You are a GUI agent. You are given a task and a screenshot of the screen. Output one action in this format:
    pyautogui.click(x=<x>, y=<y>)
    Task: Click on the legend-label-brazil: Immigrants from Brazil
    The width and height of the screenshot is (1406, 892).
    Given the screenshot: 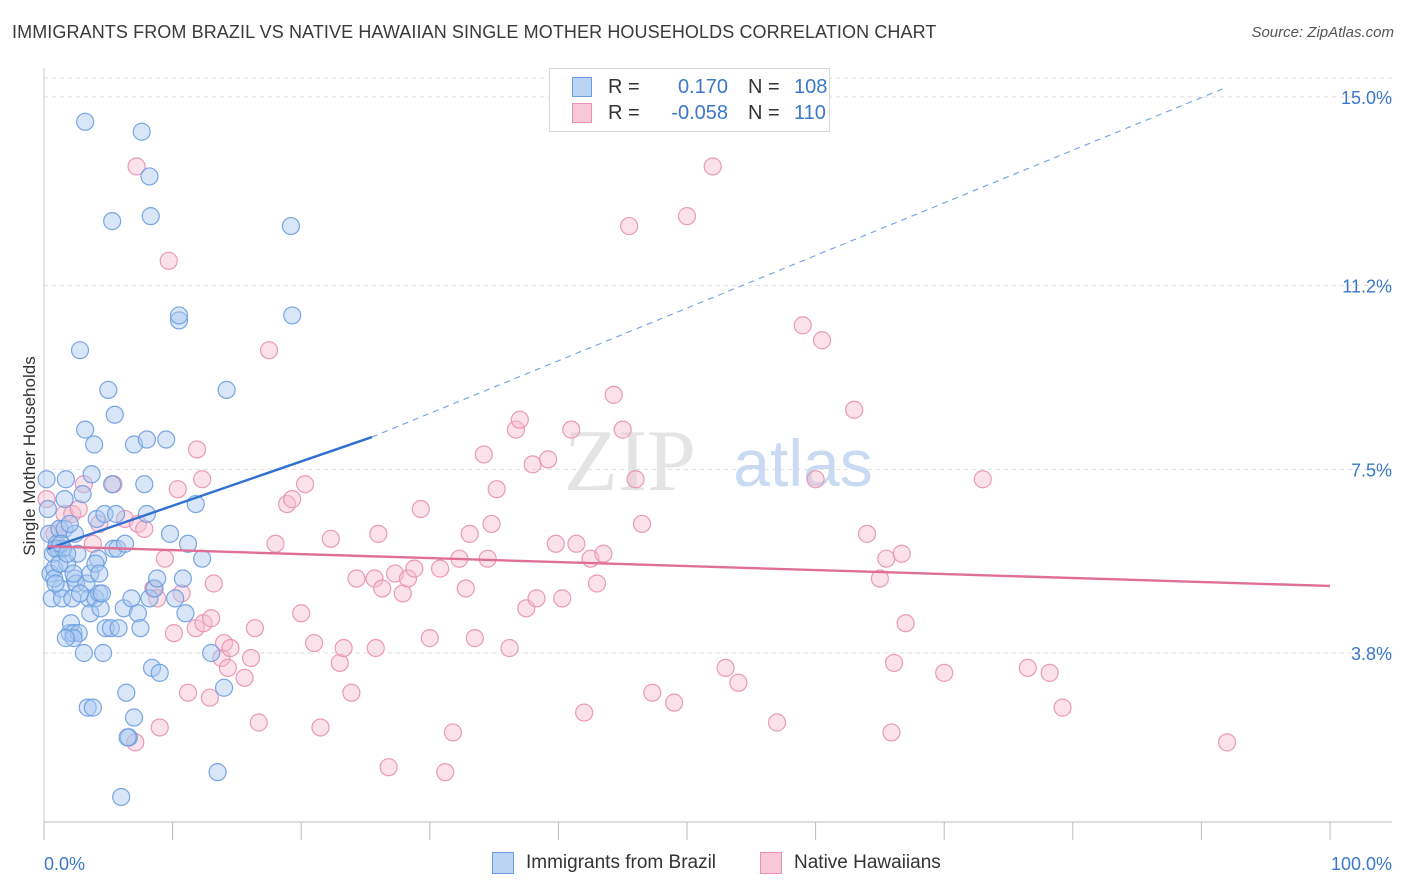 What is the action you would take?
    pyautogui.click(x=621, y=862)
    